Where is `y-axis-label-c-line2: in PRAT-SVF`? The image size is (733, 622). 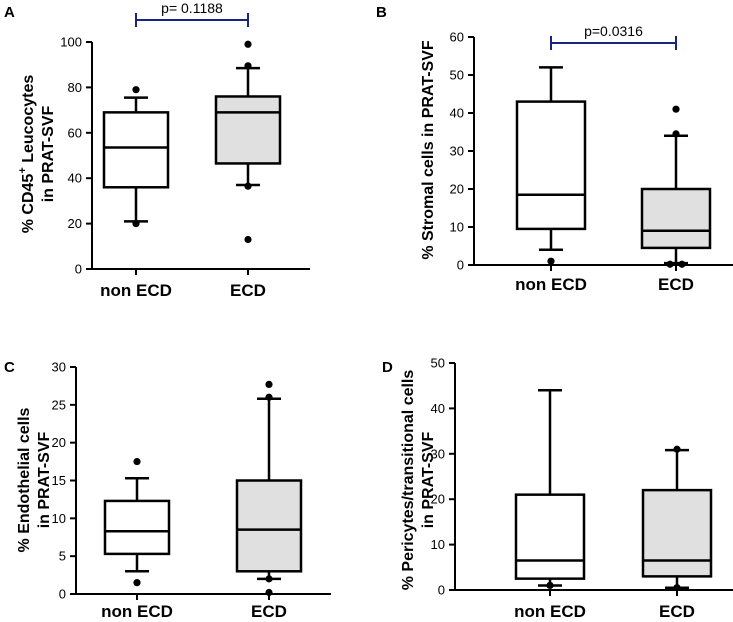 y-axis-label-c-line2: in PRAT-SVF is located at coordinates (44, 479).